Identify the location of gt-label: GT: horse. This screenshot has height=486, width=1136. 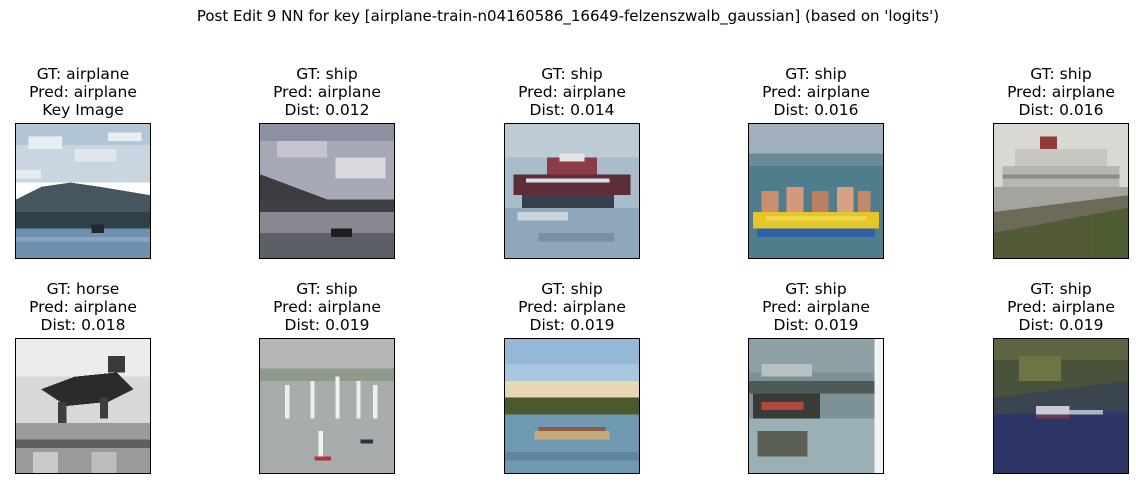
(83, 289).